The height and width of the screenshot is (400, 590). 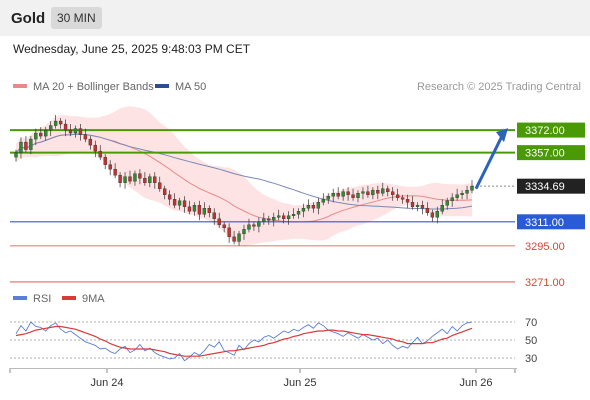 I want to click on copyright-text: Research © 2025 Trading Central, so click(x=499, y=87).